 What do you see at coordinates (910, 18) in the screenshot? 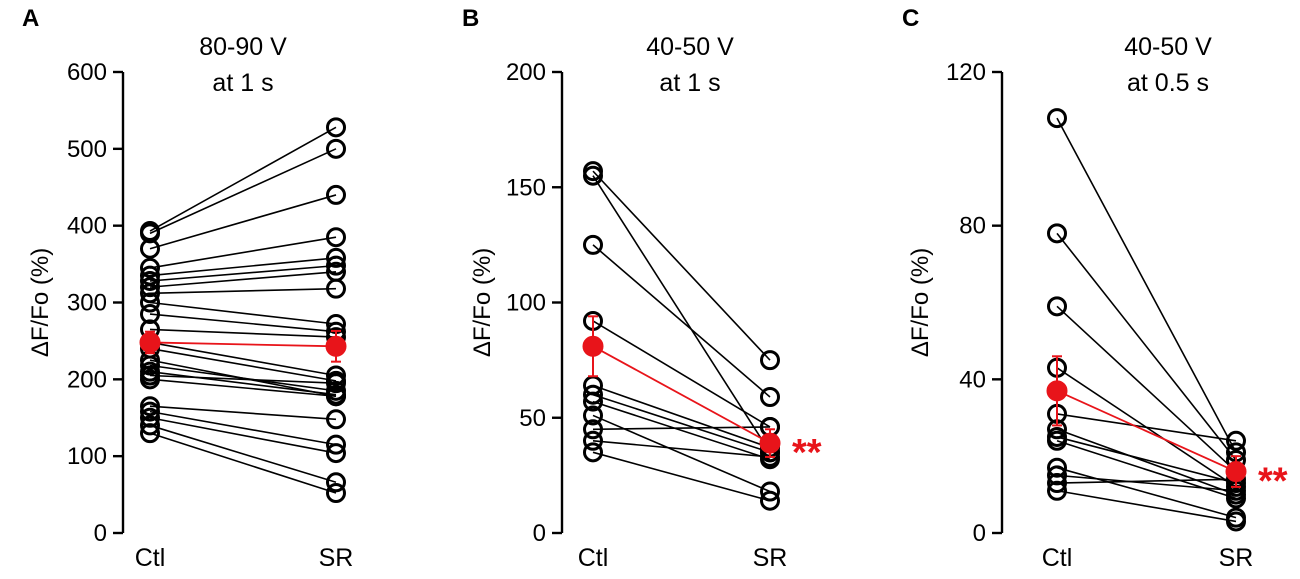
I see `panel-label: C` at bounding box center [910, 18].